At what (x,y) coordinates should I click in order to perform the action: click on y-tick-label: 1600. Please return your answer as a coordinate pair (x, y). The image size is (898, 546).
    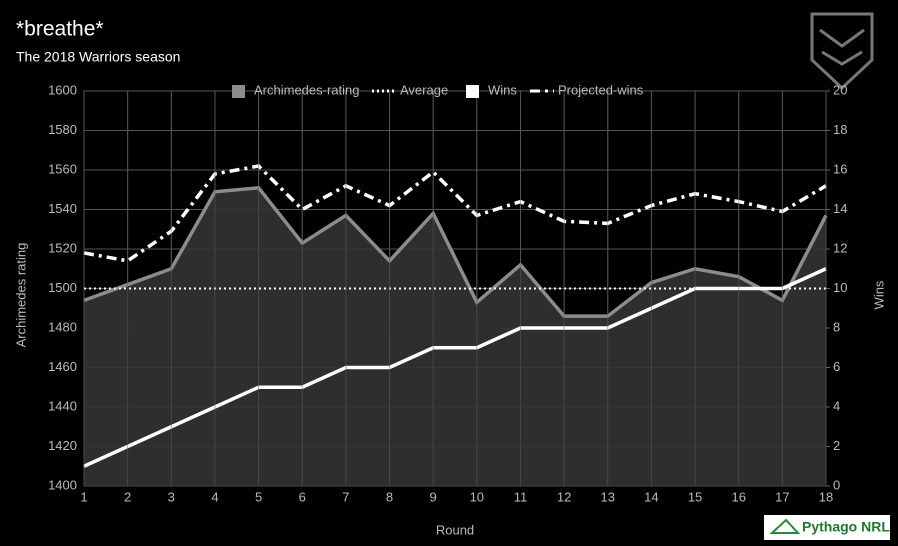
    Looking at the image, I should click on (62, 89).